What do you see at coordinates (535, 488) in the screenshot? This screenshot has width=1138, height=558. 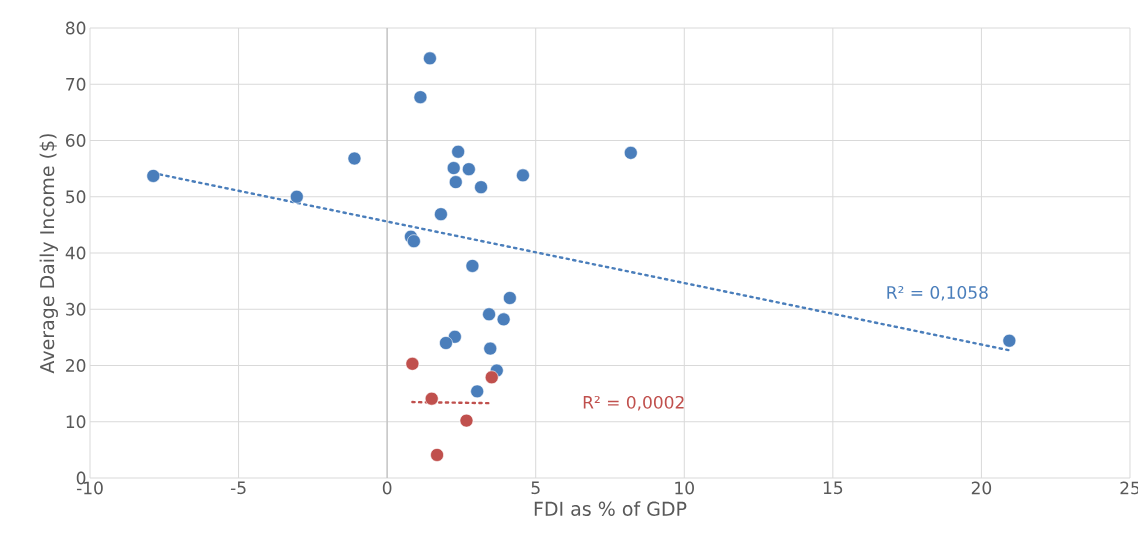 I see `x-tick-label: 5` at bounding box center [535, 488].